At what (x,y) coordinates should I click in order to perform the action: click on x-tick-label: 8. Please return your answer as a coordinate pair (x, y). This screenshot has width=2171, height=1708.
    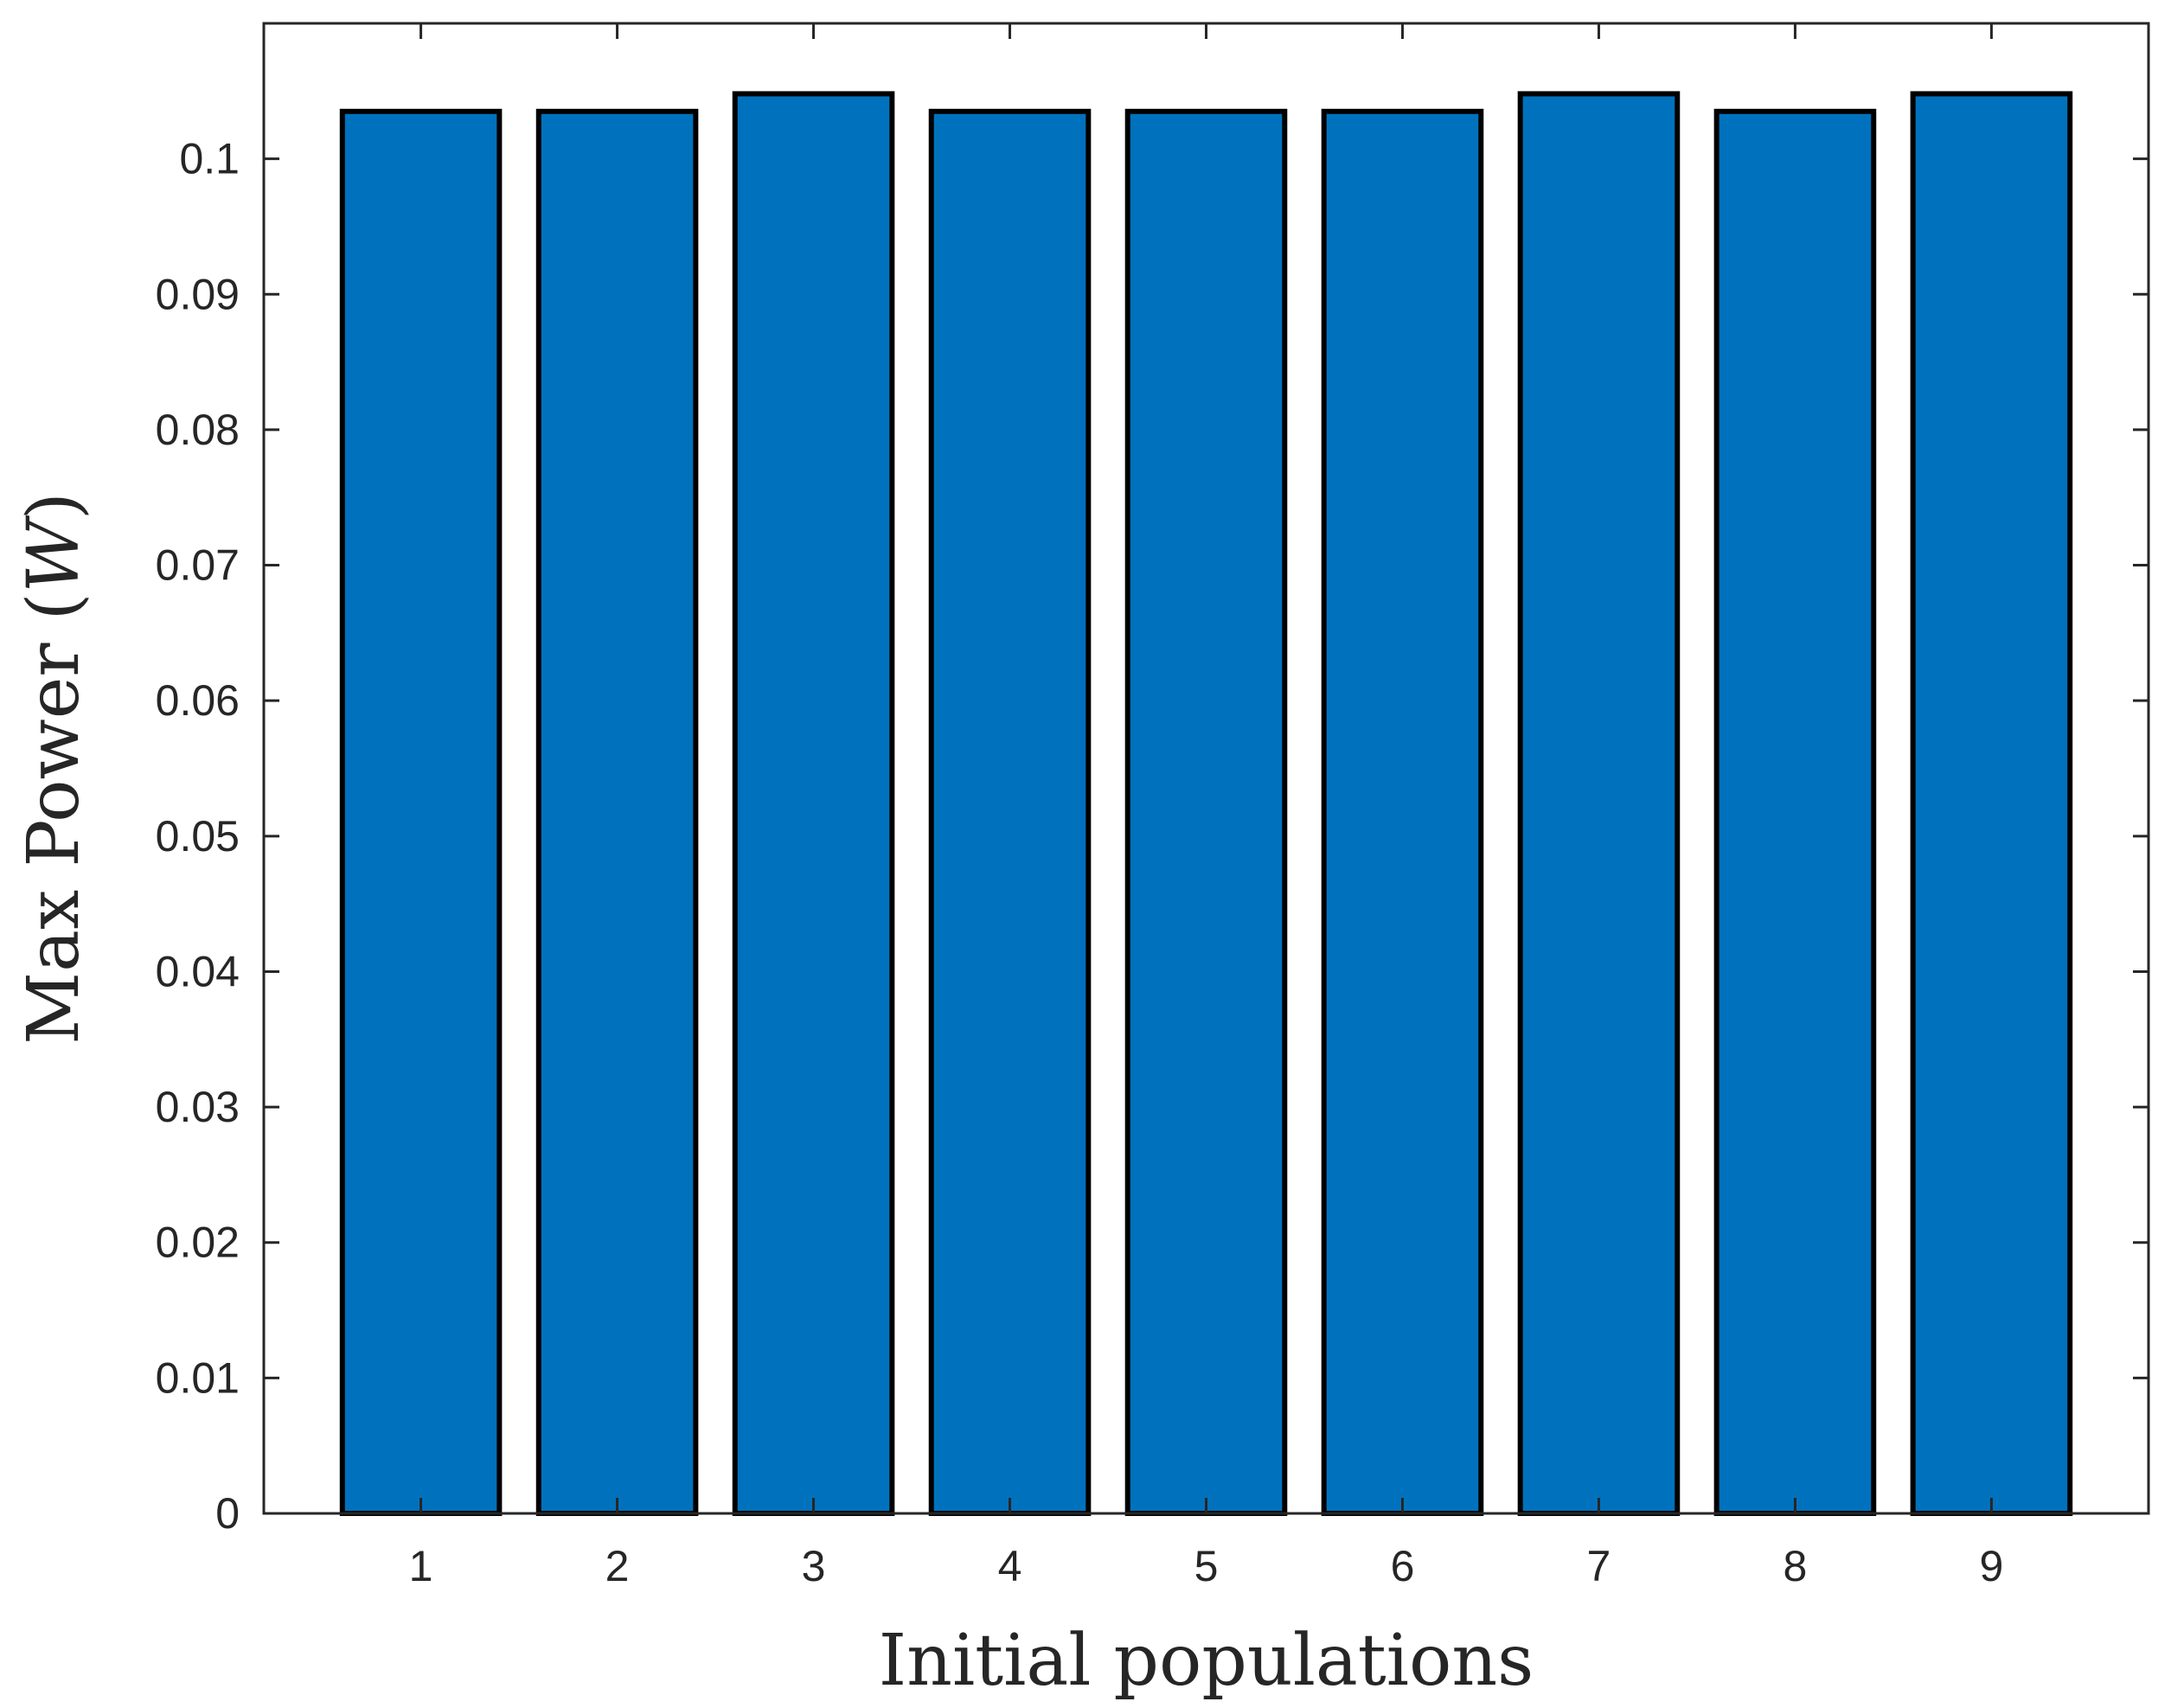
    Looking at the image, I should click on (1796, 1566).